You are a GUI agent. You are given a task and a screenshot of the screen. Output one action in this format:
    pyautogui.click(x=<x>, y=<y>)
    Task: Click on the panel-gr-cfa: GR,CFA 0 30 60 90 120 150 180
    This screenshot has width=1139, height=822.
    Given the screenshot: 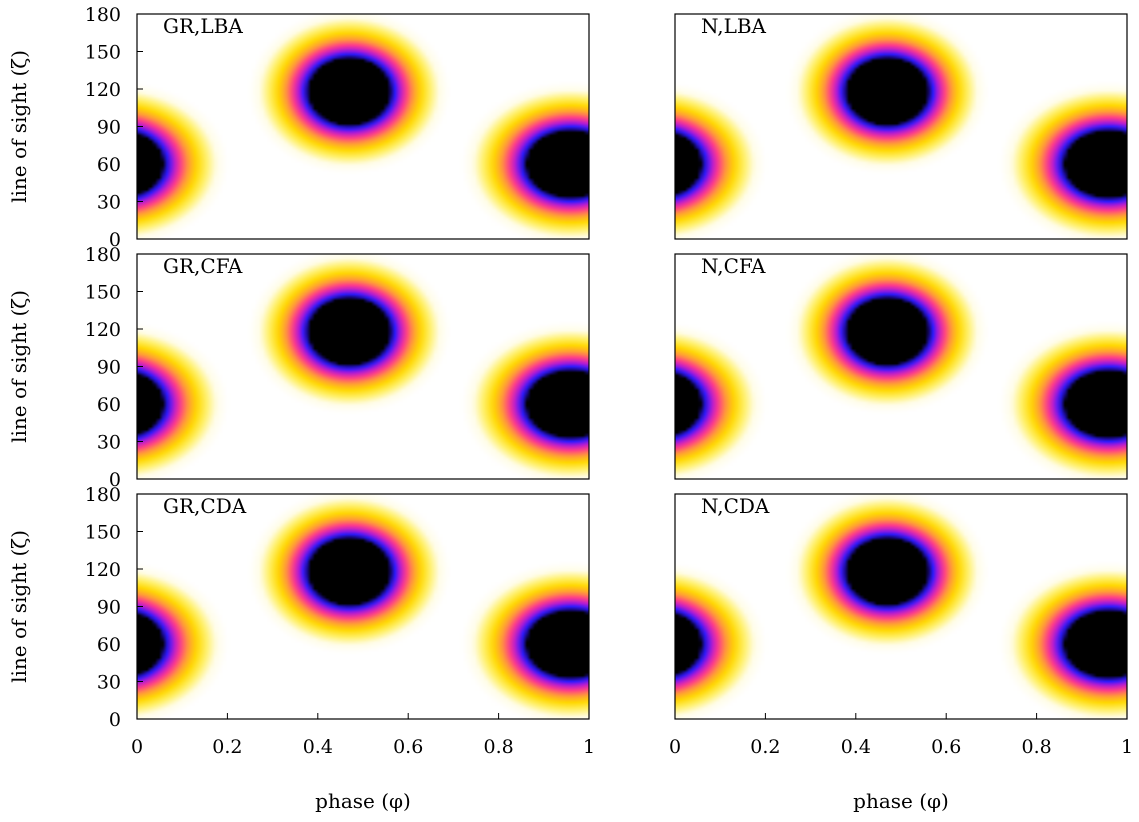 What is the action you would take?
    pyautogui.click(x=337, y=367)
    